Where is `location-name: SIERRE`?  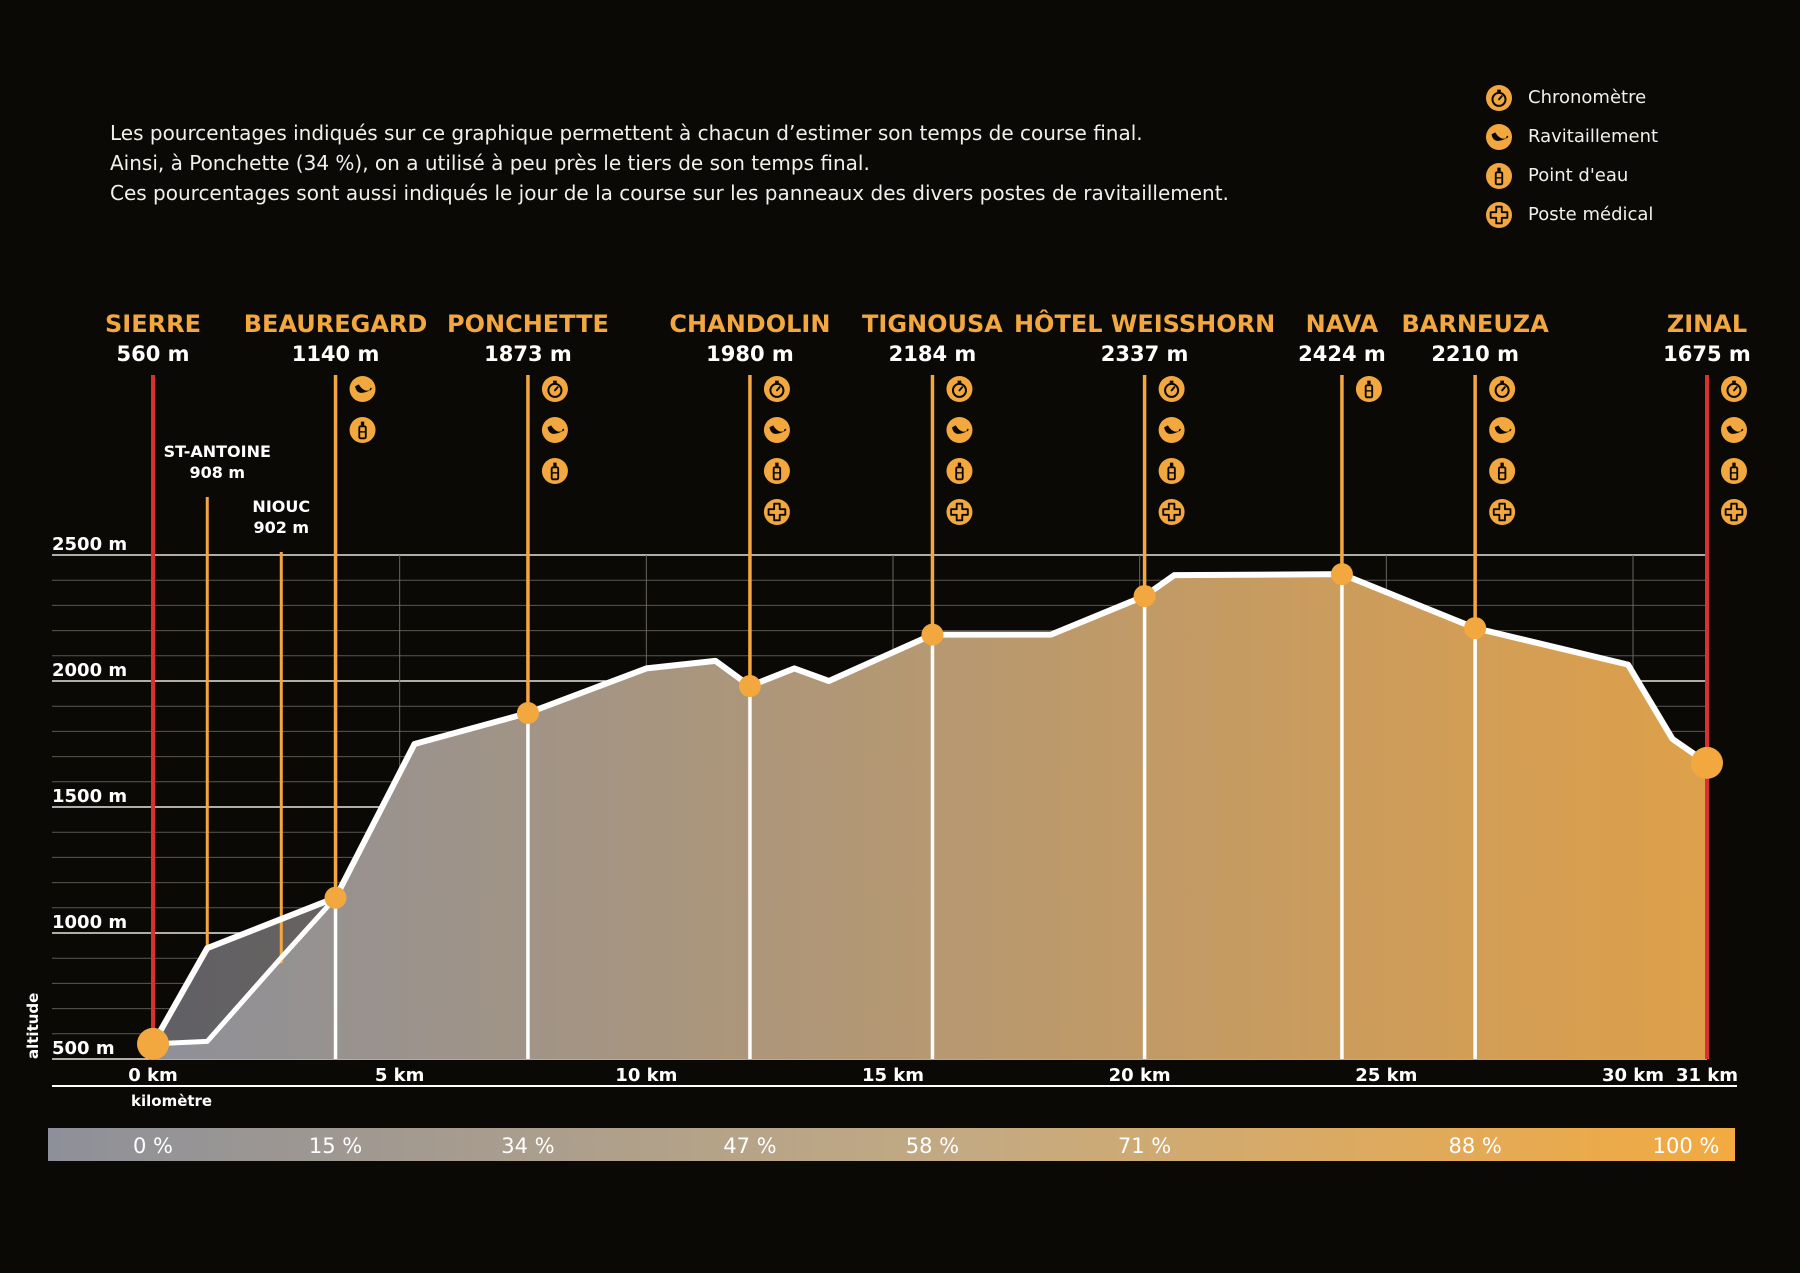
location-name: SIERRE is located at coordinates (153, 324).